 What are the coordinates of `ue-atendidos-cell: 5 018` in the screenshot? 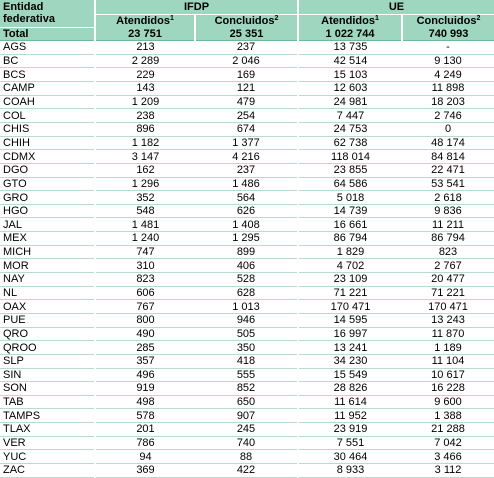 It's located at (349, 197).